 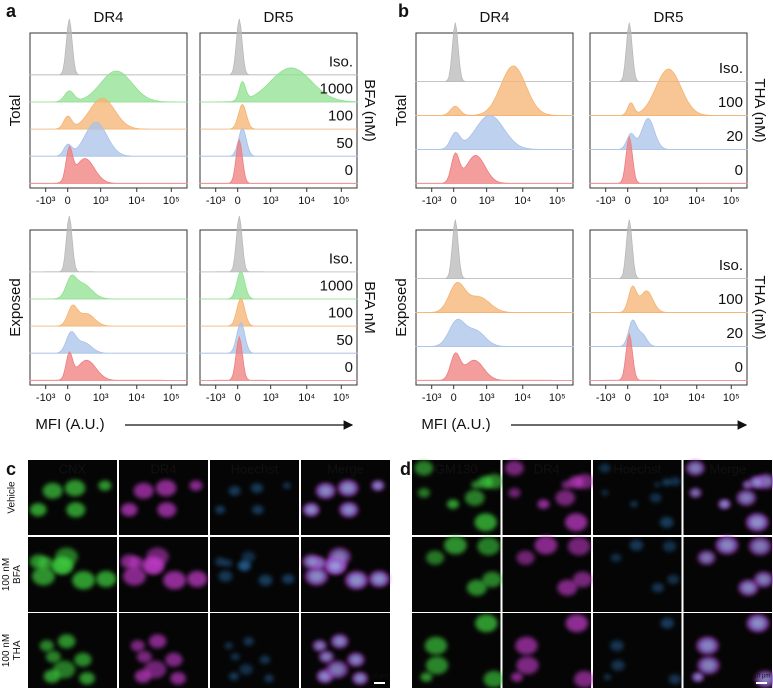 What do you see at coordinates (458, 497) in the screenshot?
I see `micrograph: GM130` at bounding box center [458, 497].